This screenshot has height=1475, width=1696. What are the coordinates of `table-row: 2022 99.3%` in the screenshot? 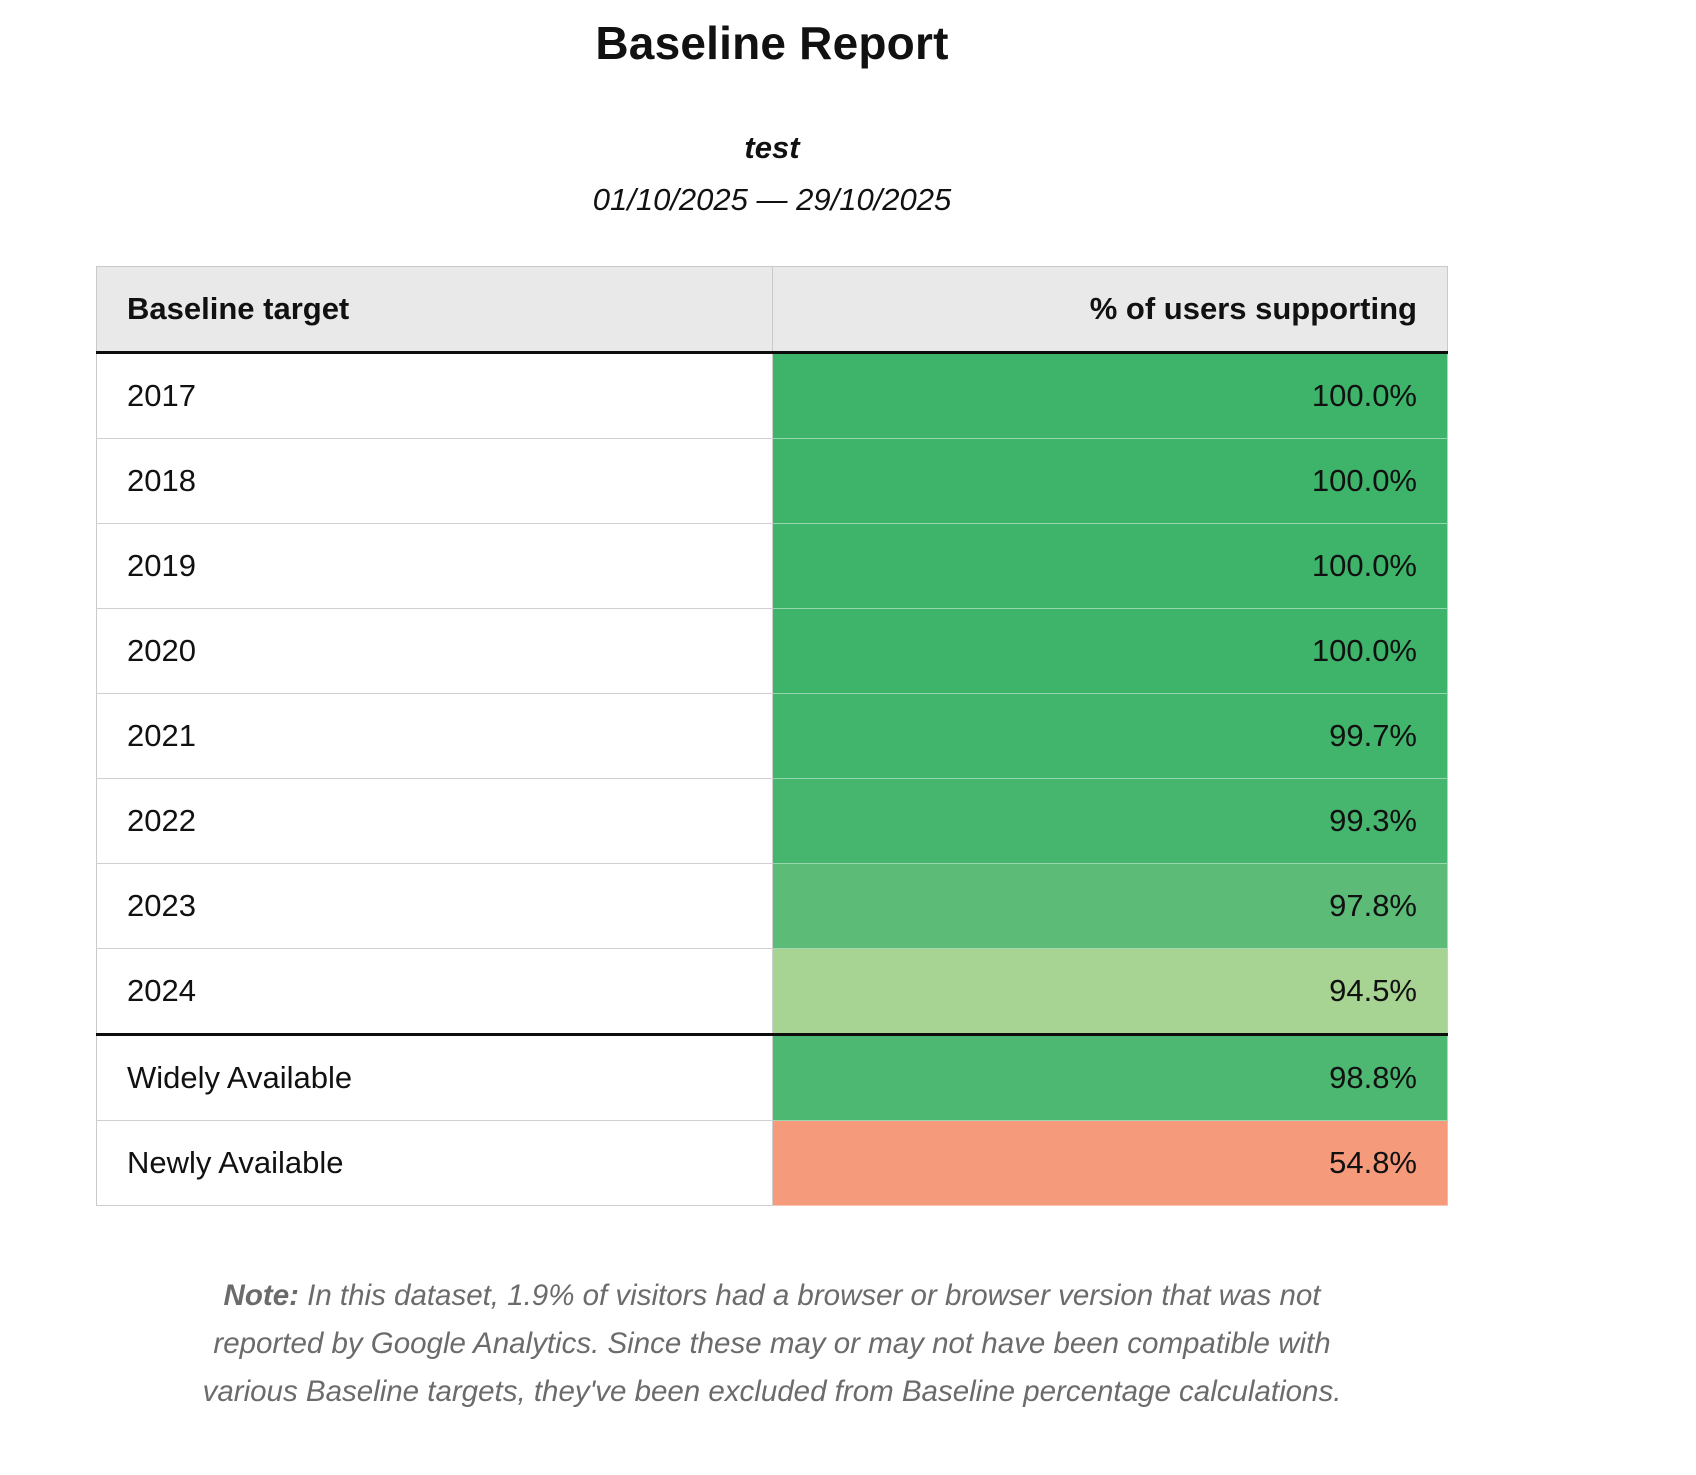 It's located at (772, 821).